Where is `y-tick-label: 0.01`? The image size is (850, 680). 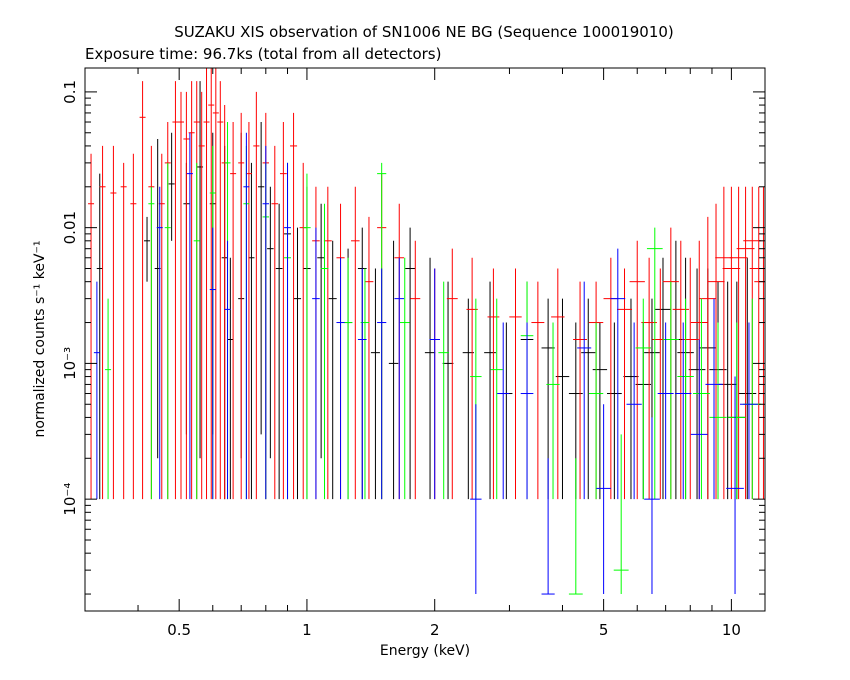 y-tick-label: 0.01 is located at coordinates (70, 227).